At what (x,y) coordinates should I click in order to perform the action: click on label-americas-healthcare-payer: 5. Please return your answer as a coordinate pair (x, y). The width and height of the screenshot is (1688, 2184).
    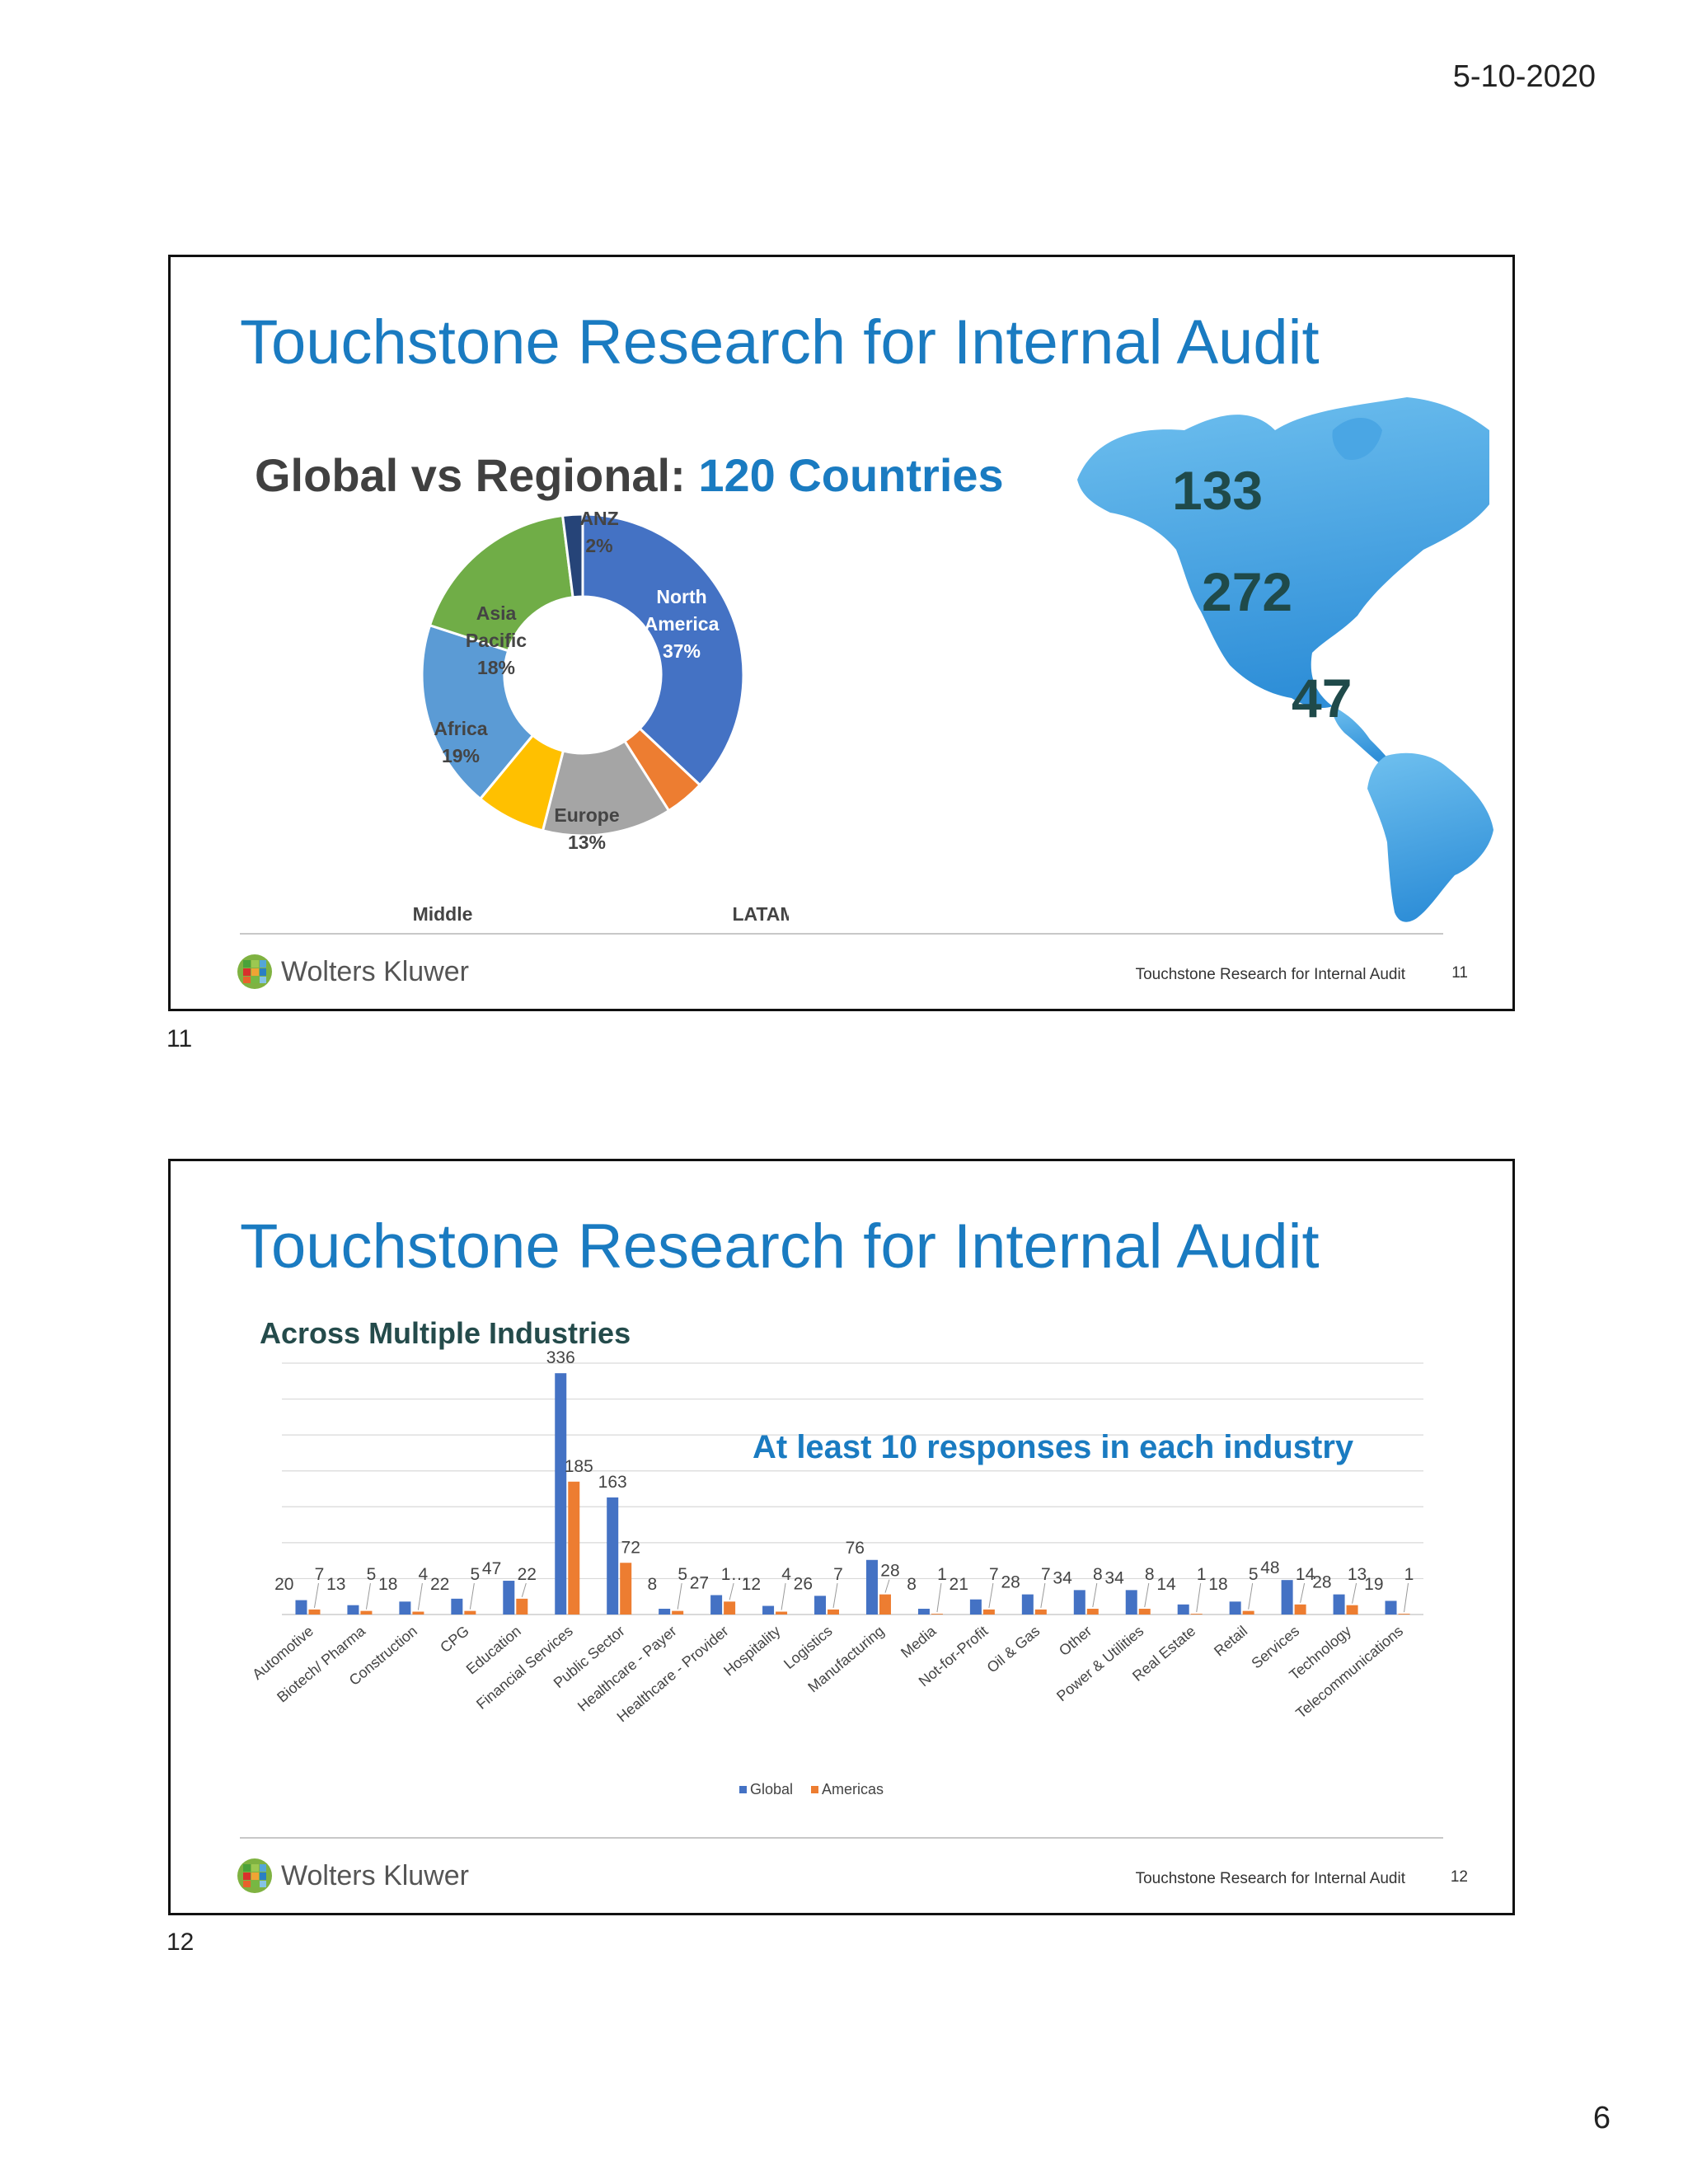
    Looking at the image, I should click on (683, 1574).